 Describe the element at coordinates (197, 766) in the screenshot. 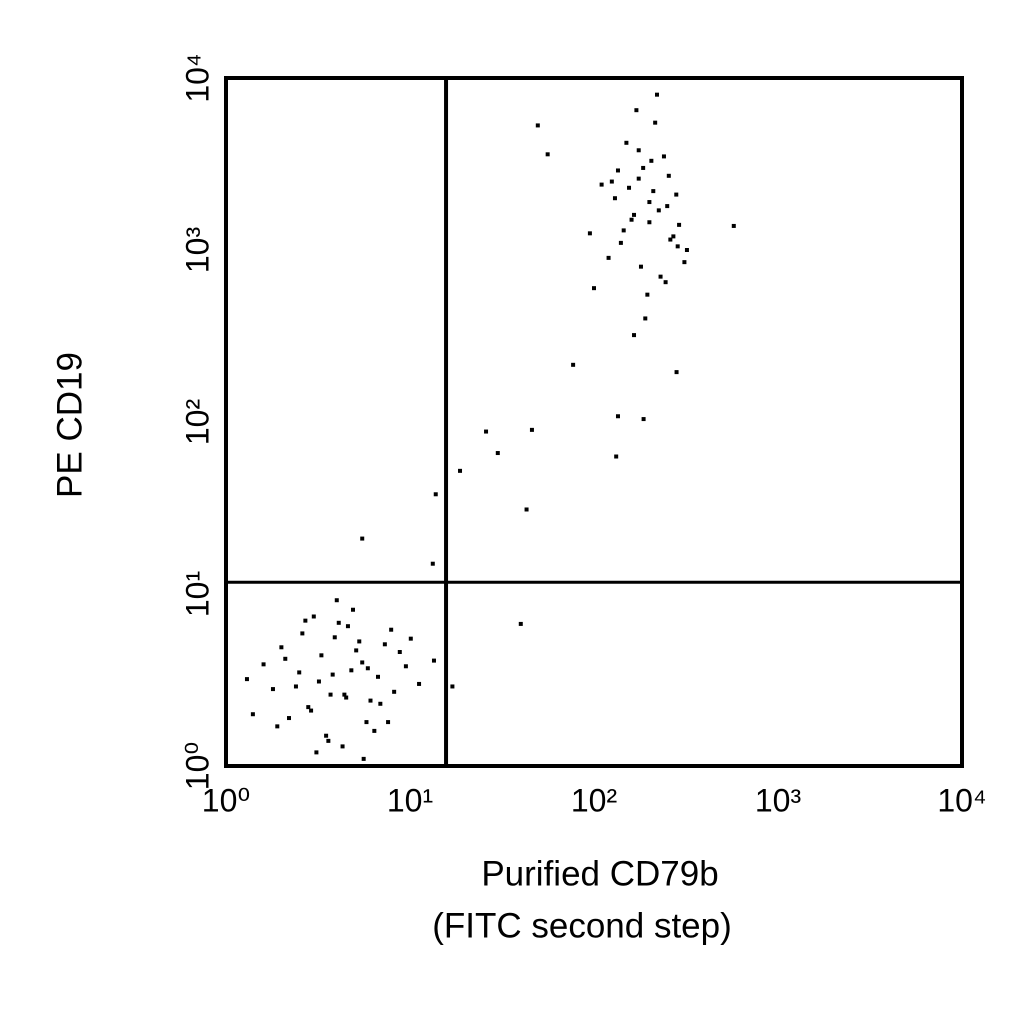

I see `y-tick-label: 10⁰` at that location.